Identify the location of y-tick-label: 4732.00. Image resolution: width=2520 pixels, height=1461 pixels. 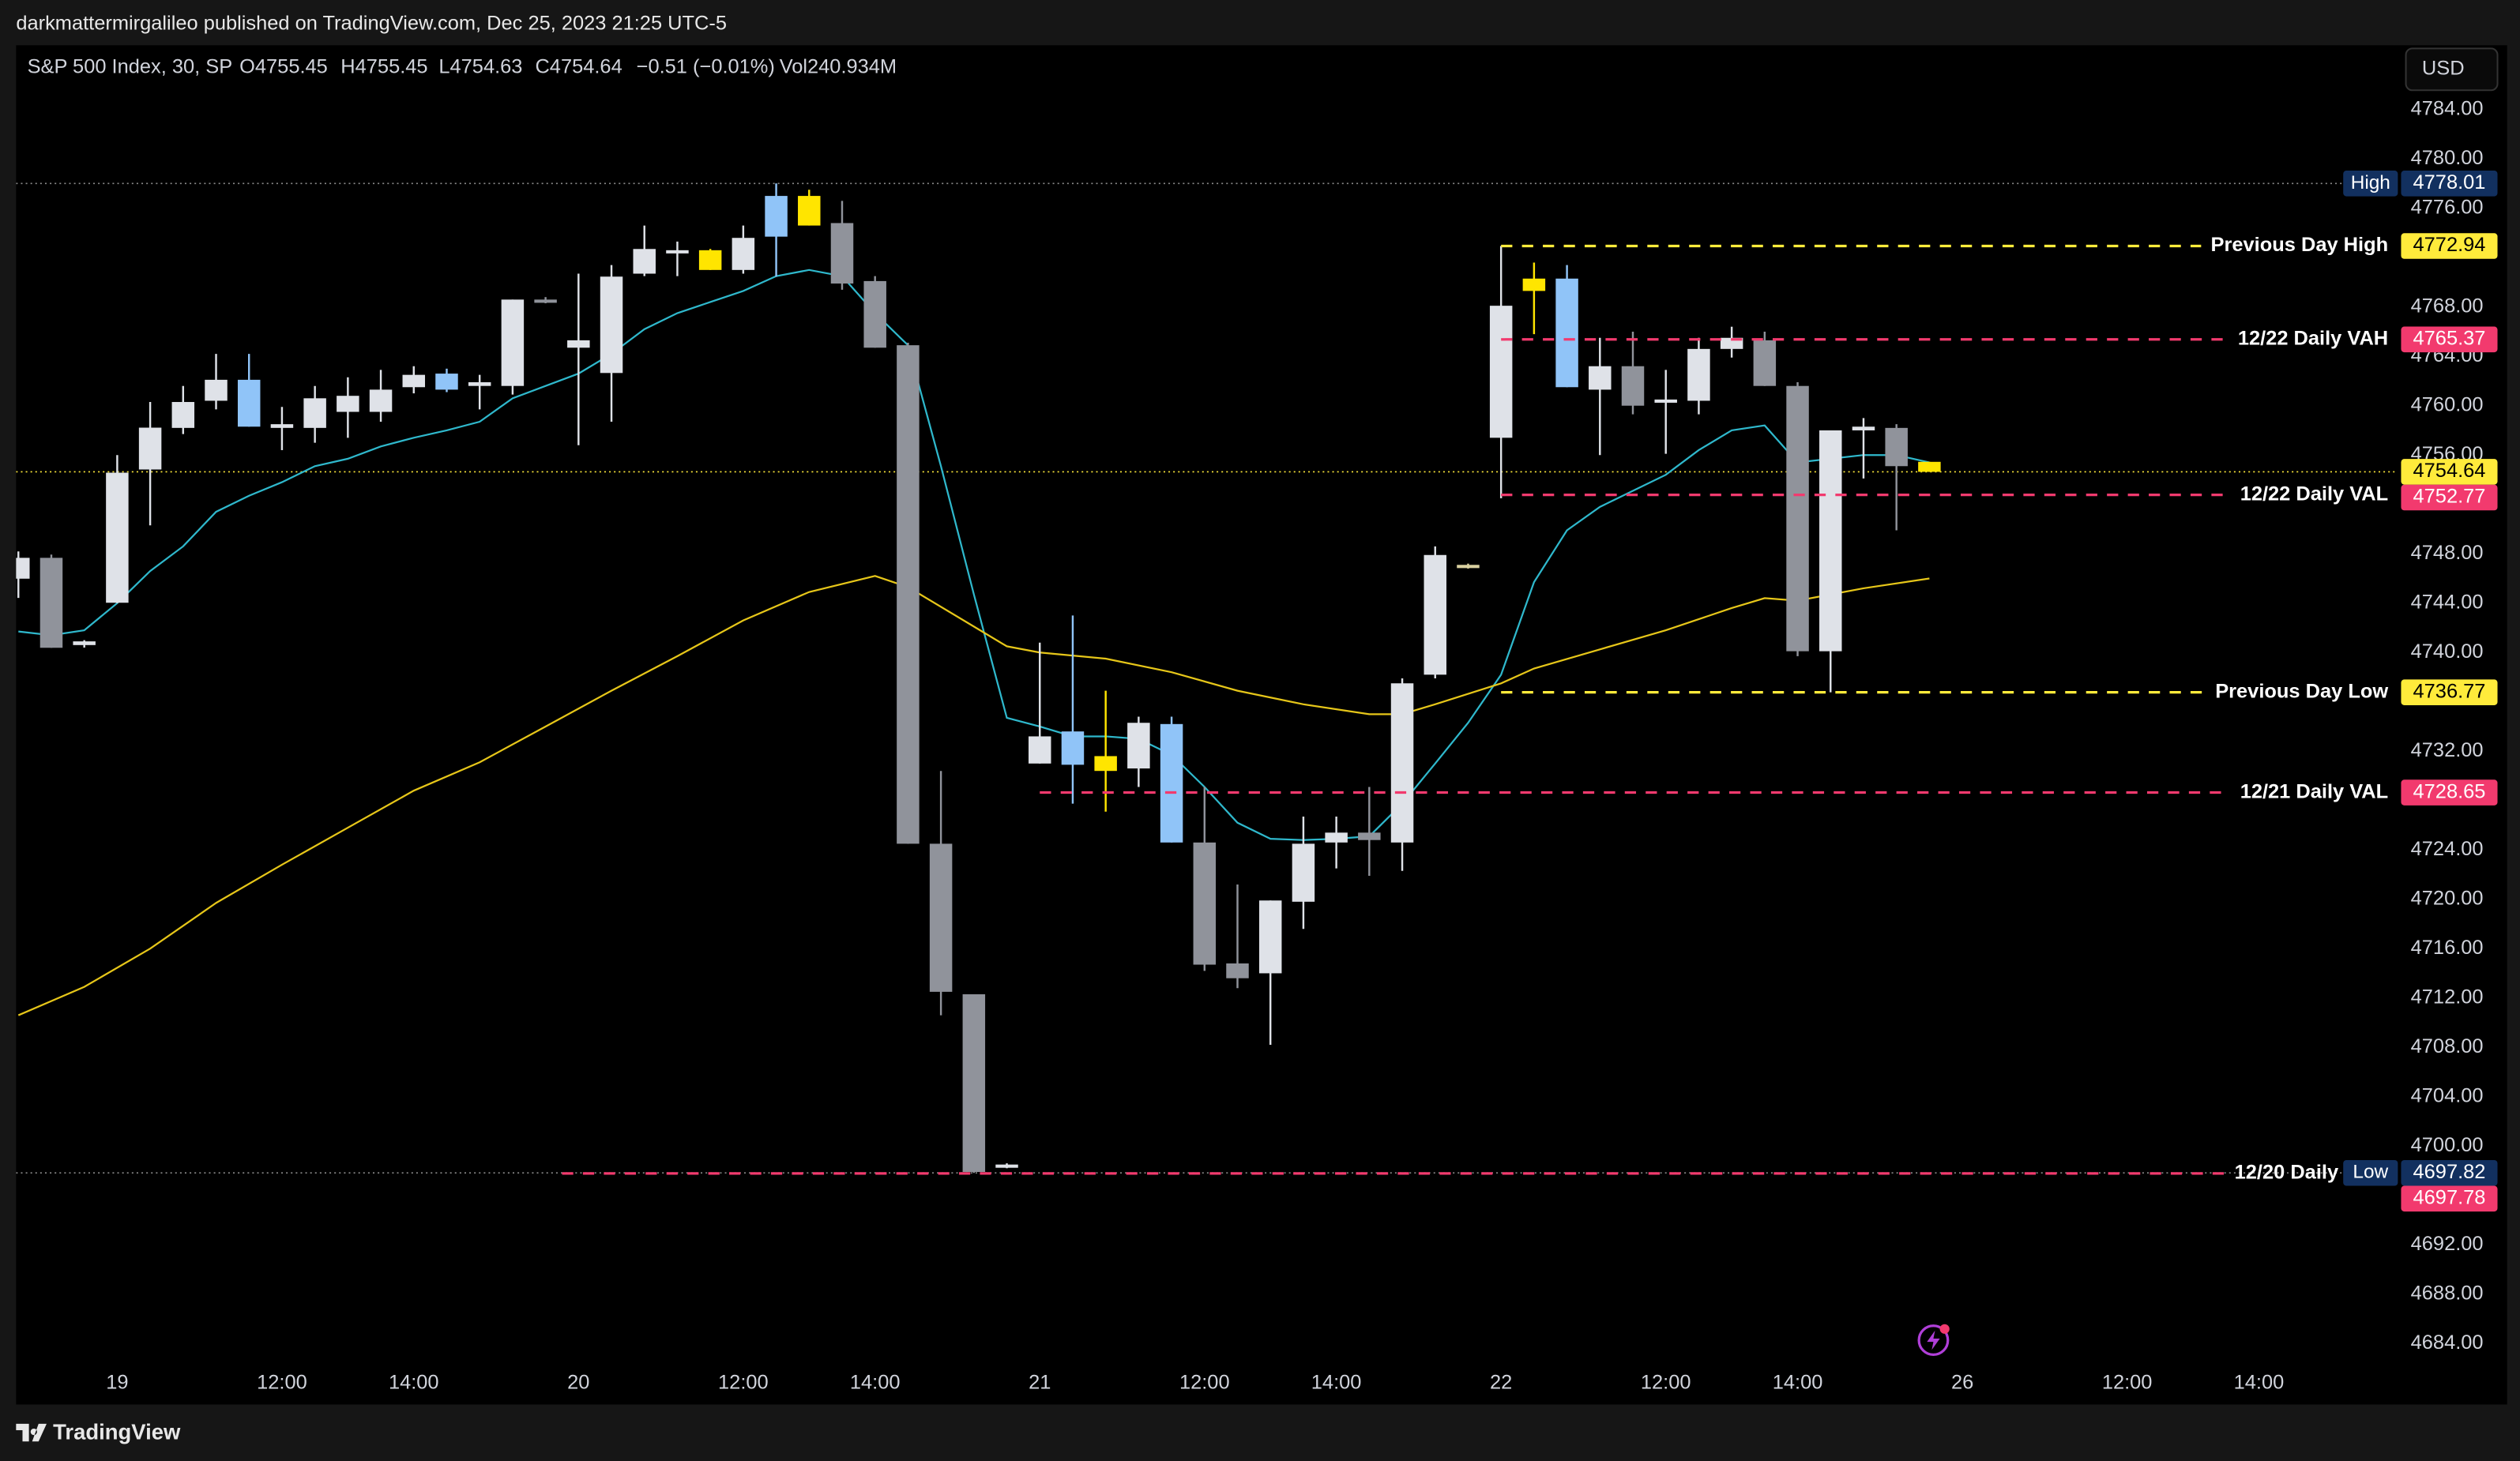
(2447, 750).